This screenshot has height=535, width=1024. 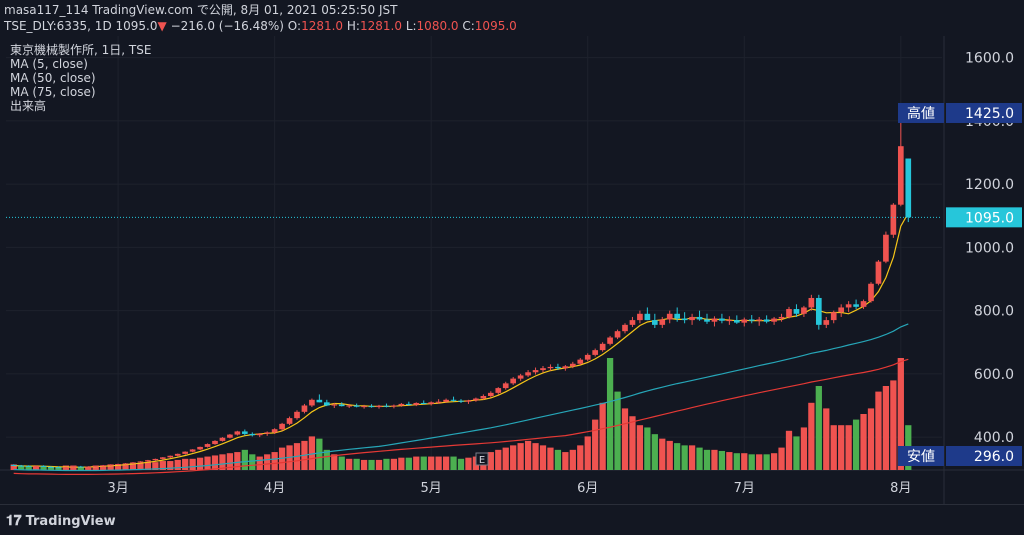 What do you see at coordinates (53, 92) in the screenshot?
I see `legend-ma75: MA (75, close)` at bounding box center [53, 92].